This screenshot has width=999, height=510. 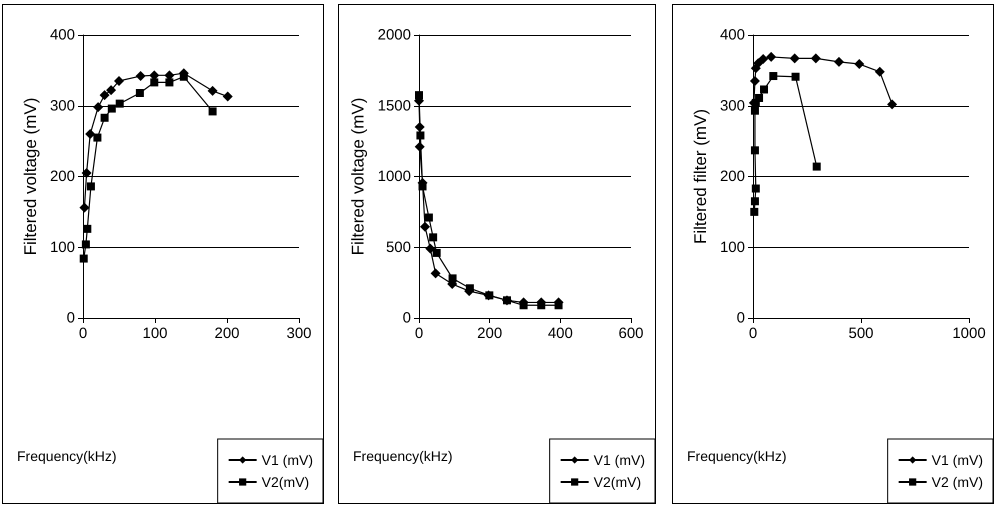 I want to click on x-tick-label: 100, so click(x=155, y=333).